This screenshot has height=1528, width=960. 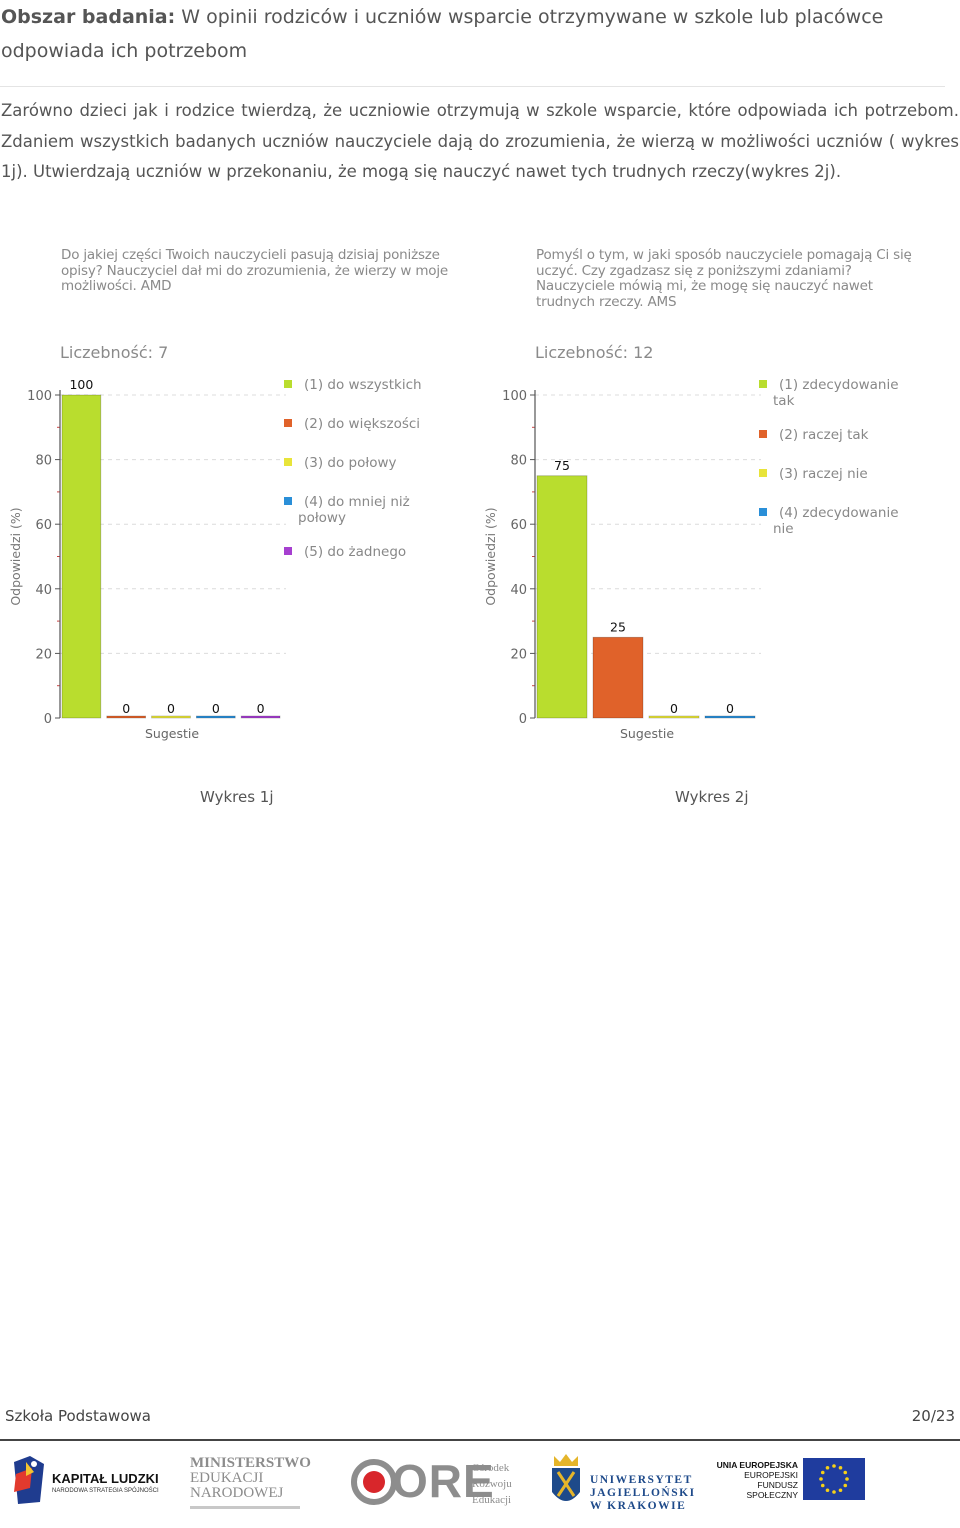 I want to click on kapital-ludzki-subtitle: NARODOWA STRATEGIA SPÓJNOŚCI, so click(x=105, y=1491).